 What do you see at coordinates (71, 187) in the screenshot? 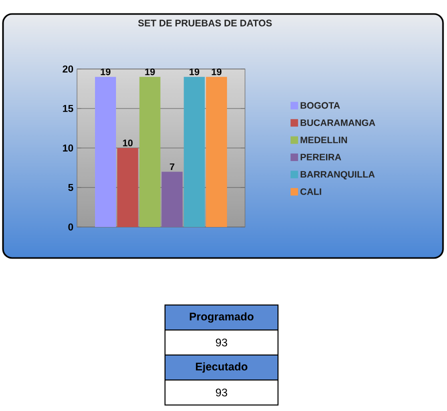
I see `y-tick-label: 5` at bounding box center [71, 187].